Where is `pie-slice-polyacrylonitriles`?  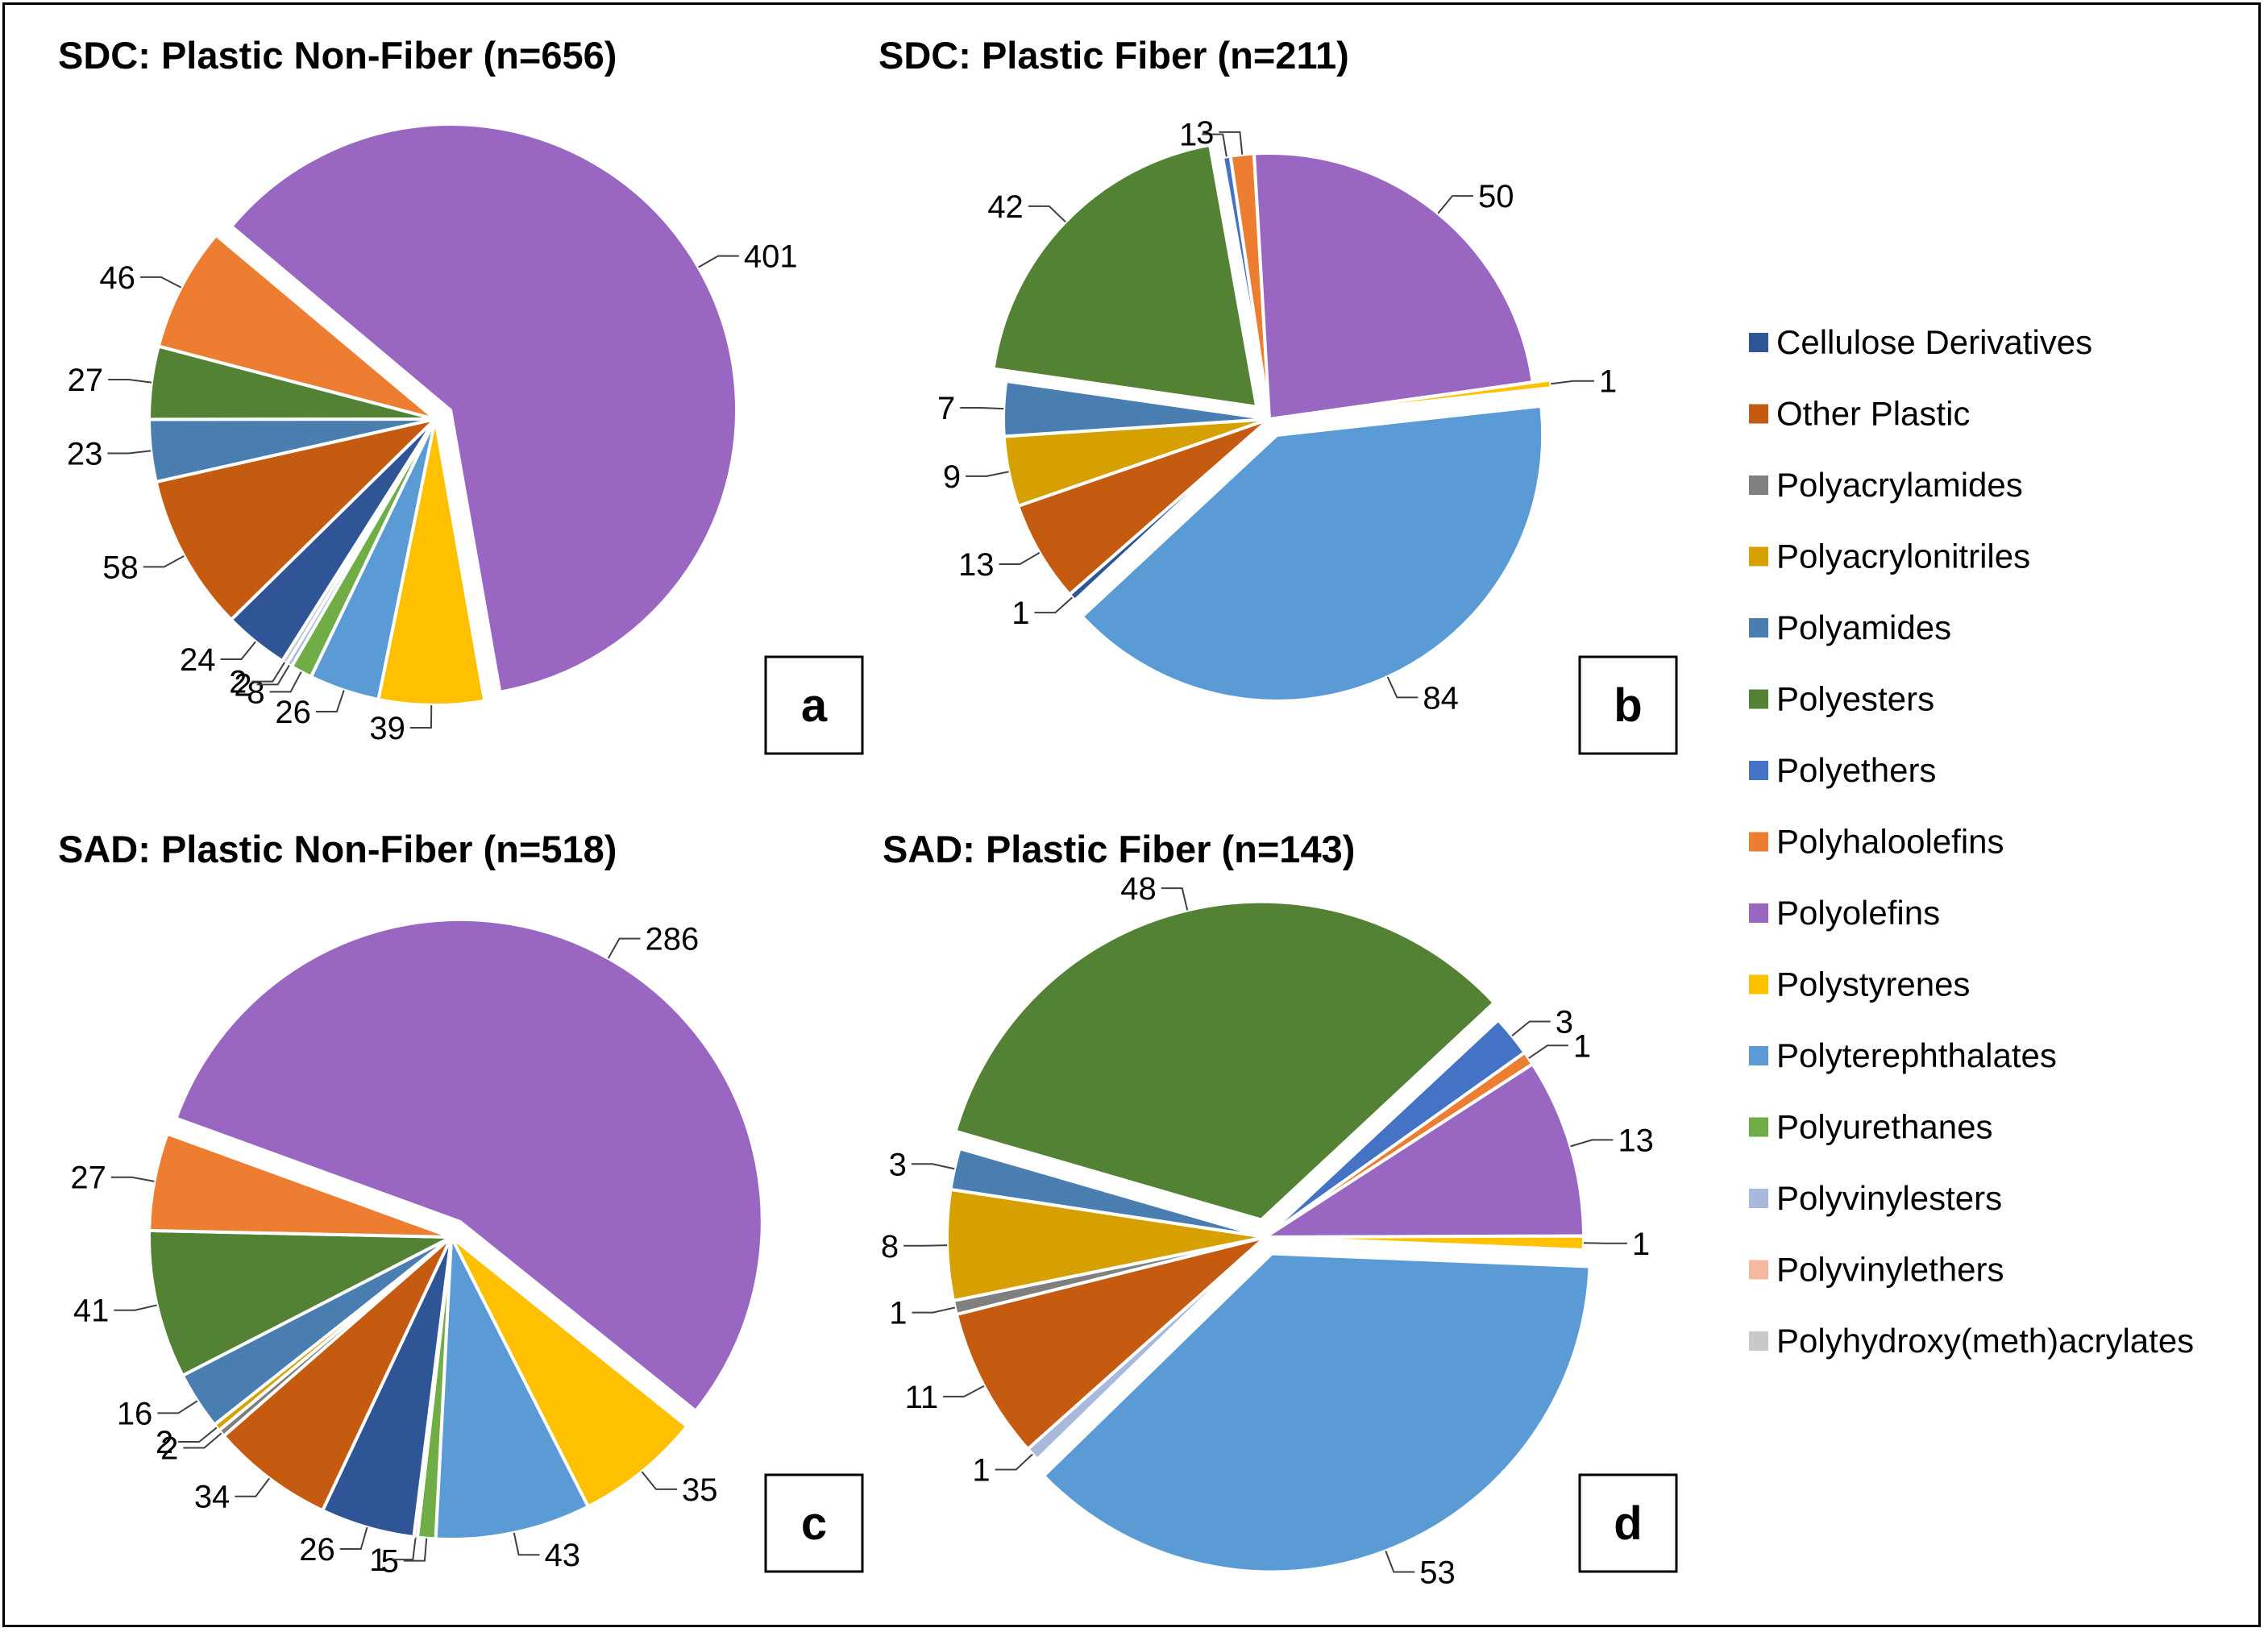 pie-slice-polyacrylonitriles is located at coordinates (1105, 1245).